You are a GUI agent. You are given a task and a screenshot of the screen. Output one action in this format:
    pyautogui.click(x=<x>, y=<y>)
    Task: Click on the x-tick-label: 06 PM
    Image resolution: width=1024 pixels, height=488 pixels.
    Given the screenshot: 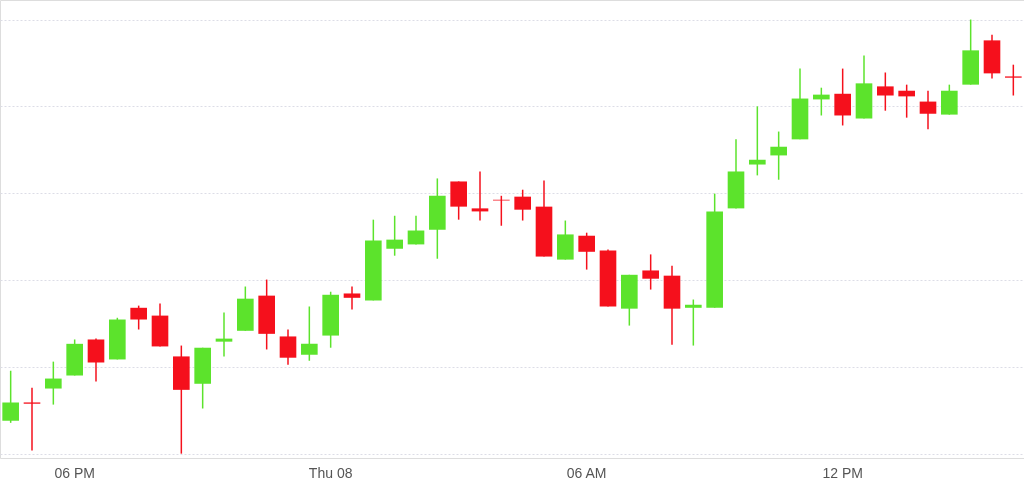 What is the action you would take?
    pyautogui.click(x=74, y=472)
    